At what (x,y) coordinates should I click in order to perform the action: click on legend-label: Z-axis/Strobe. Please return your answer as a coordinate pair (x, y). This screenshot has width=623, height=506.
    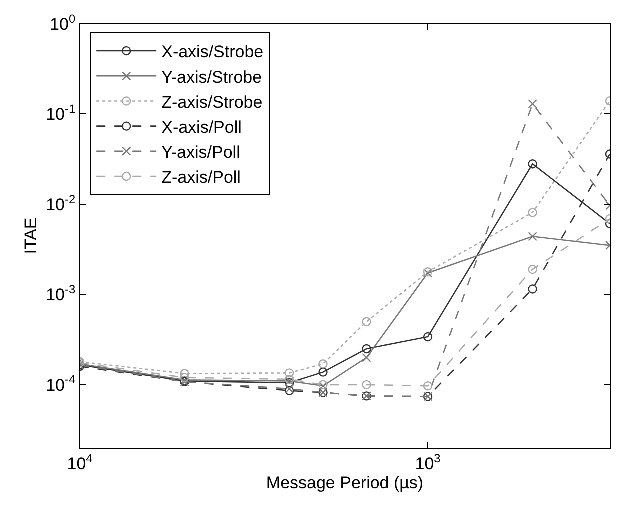
    Looking at the image, I should click on (212, 102).